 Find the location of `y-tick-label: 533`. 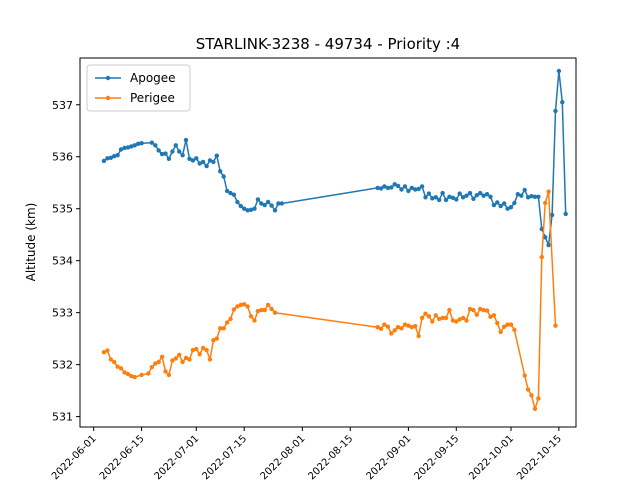

y-tick-label: 533 is located at coordinates (62, 313).